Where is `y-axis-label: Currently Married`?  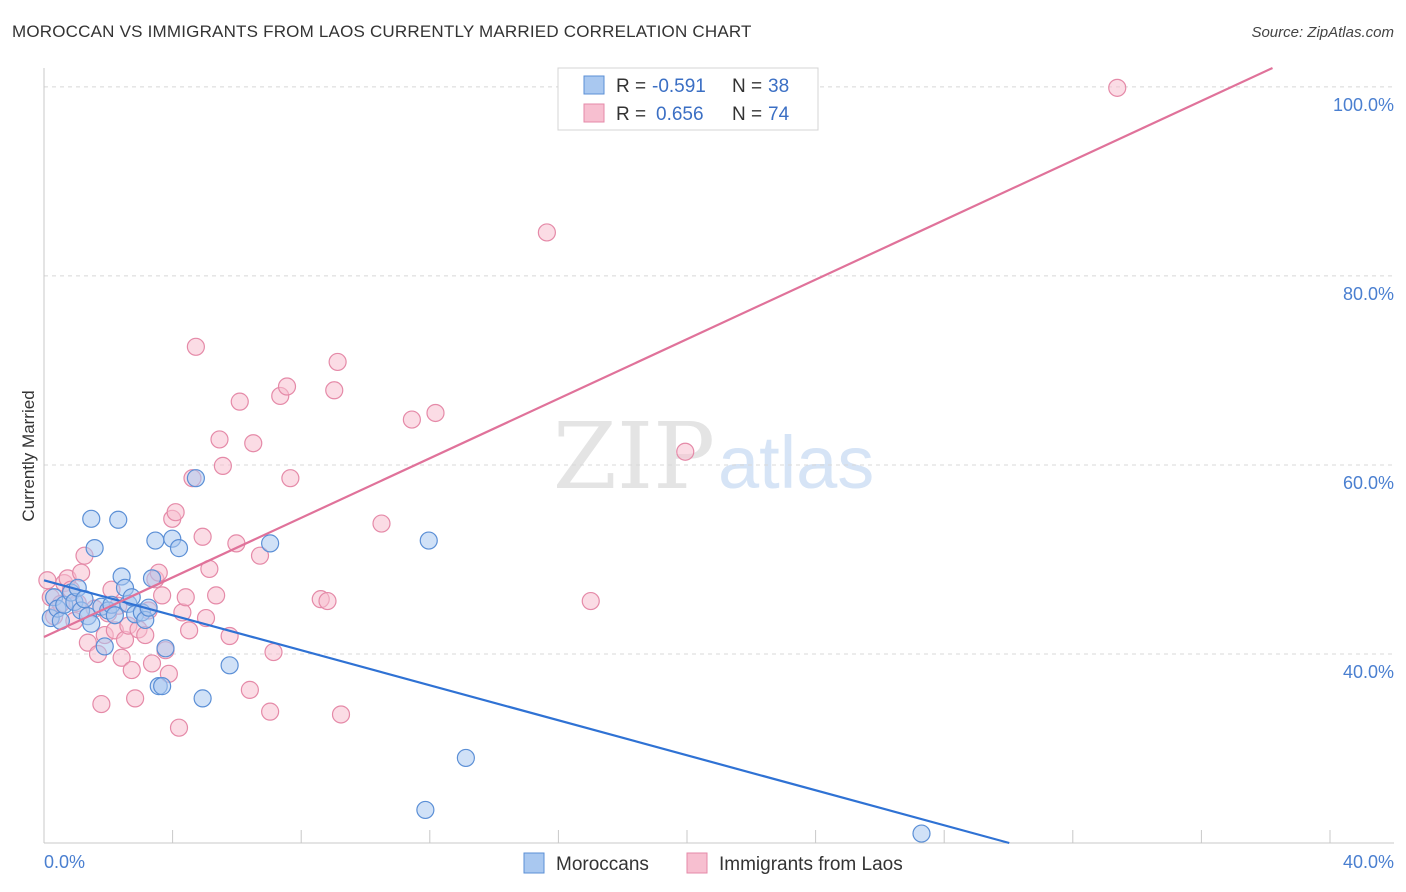
y-axis-label: Currently Married is located at coordinates (28, 455).